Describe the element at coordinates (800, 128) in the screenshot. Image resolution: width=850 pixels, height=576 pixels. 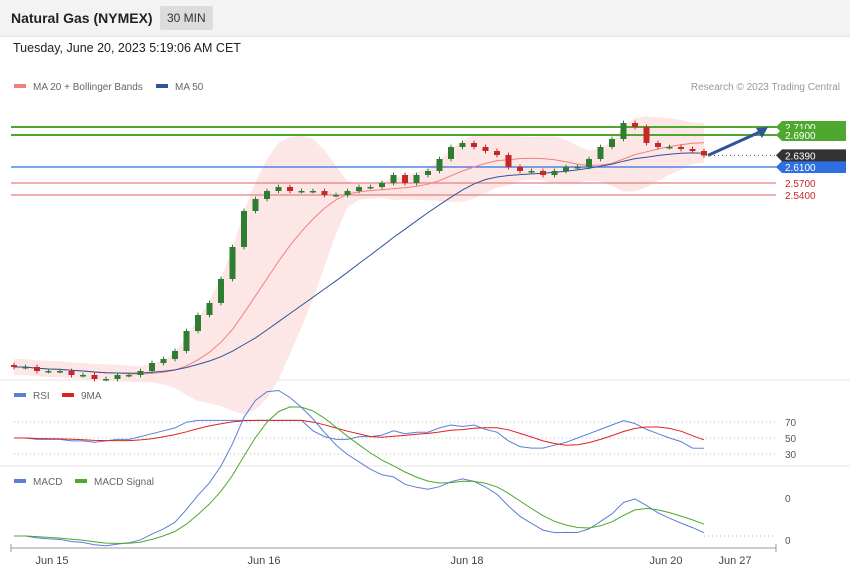
I see `level-tag-text-2.7100: 2.7100` at that location.